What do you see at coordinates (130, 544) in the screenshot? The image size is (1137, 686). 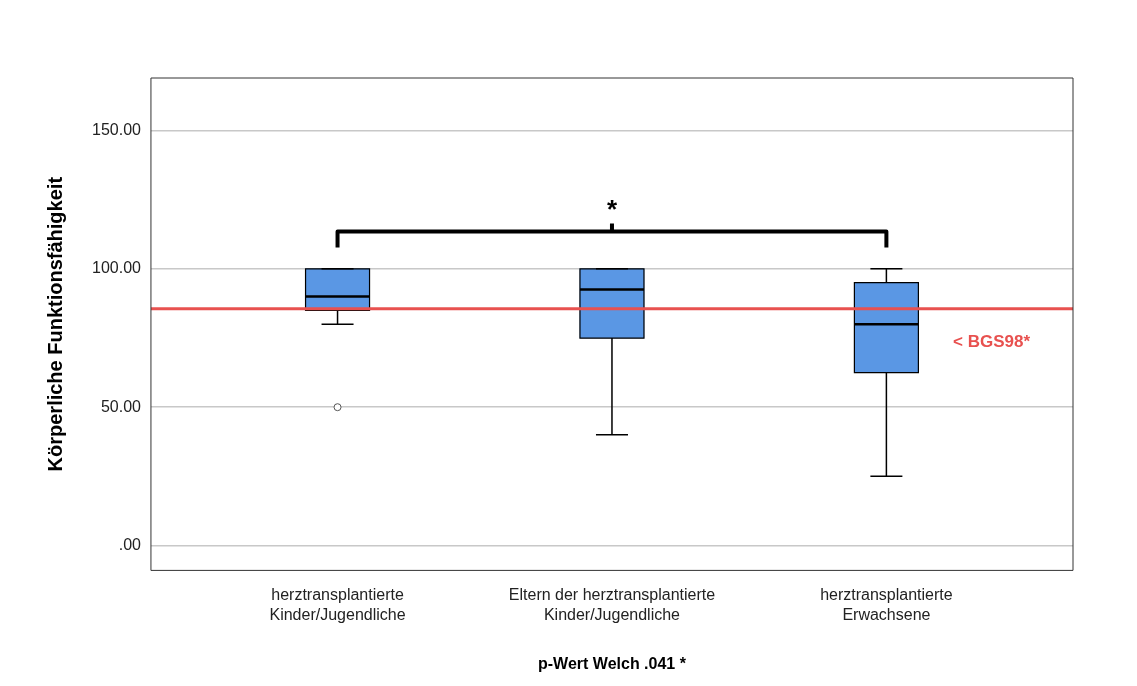 I see `y-tick-label: .00` at bounding box center [130, 544].